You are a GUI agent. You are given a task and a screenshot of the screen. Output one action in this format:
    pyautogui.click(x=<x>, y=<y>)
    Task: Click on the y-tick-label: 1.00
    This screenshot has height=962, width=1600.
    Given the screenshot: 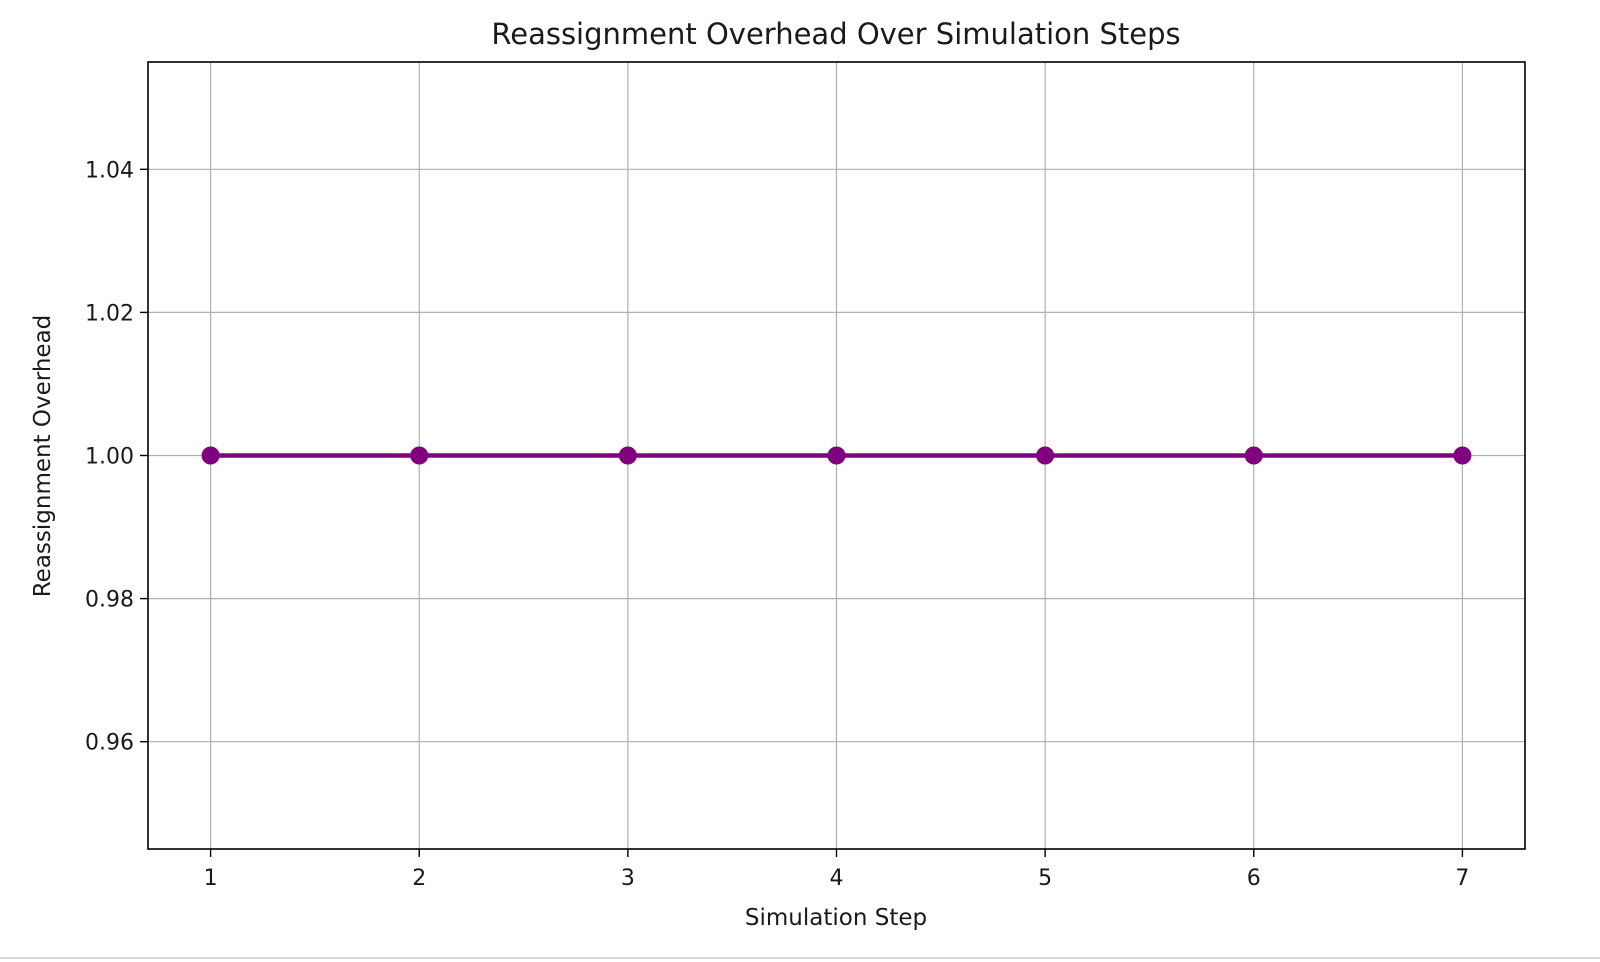 What is the action you would take?
    pyautogui.click(x=109, y=457)
    